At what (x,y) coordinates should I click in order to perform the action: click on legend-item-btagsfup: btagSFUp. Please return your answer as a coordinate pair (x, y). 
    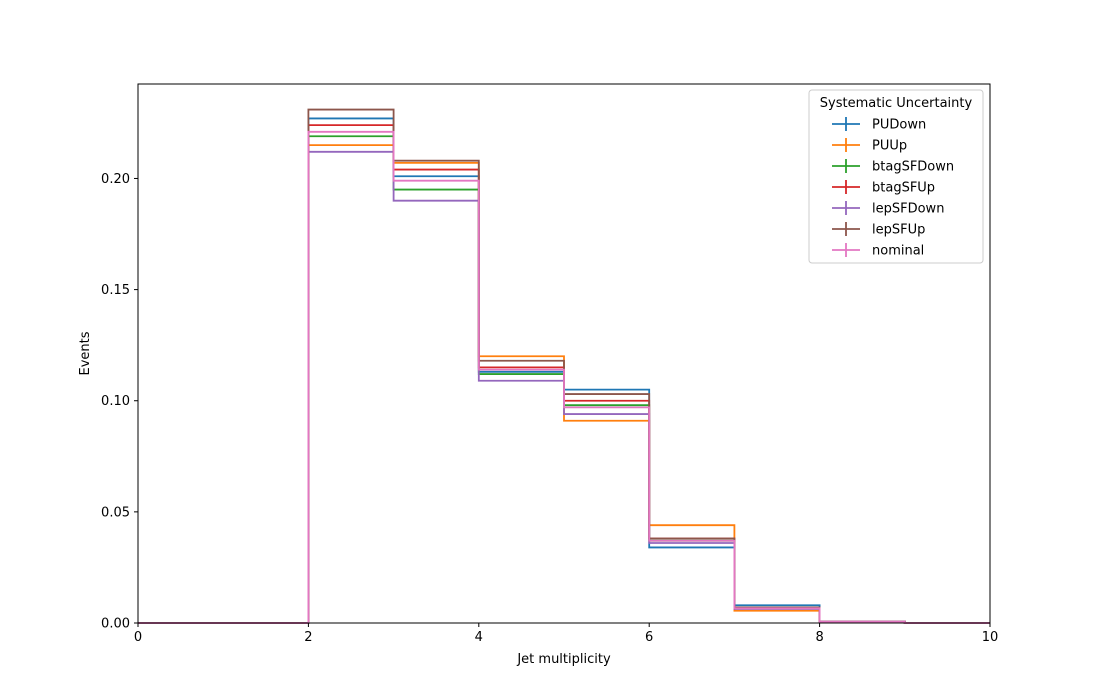
    Looking at the image, I should click on (883, 188).